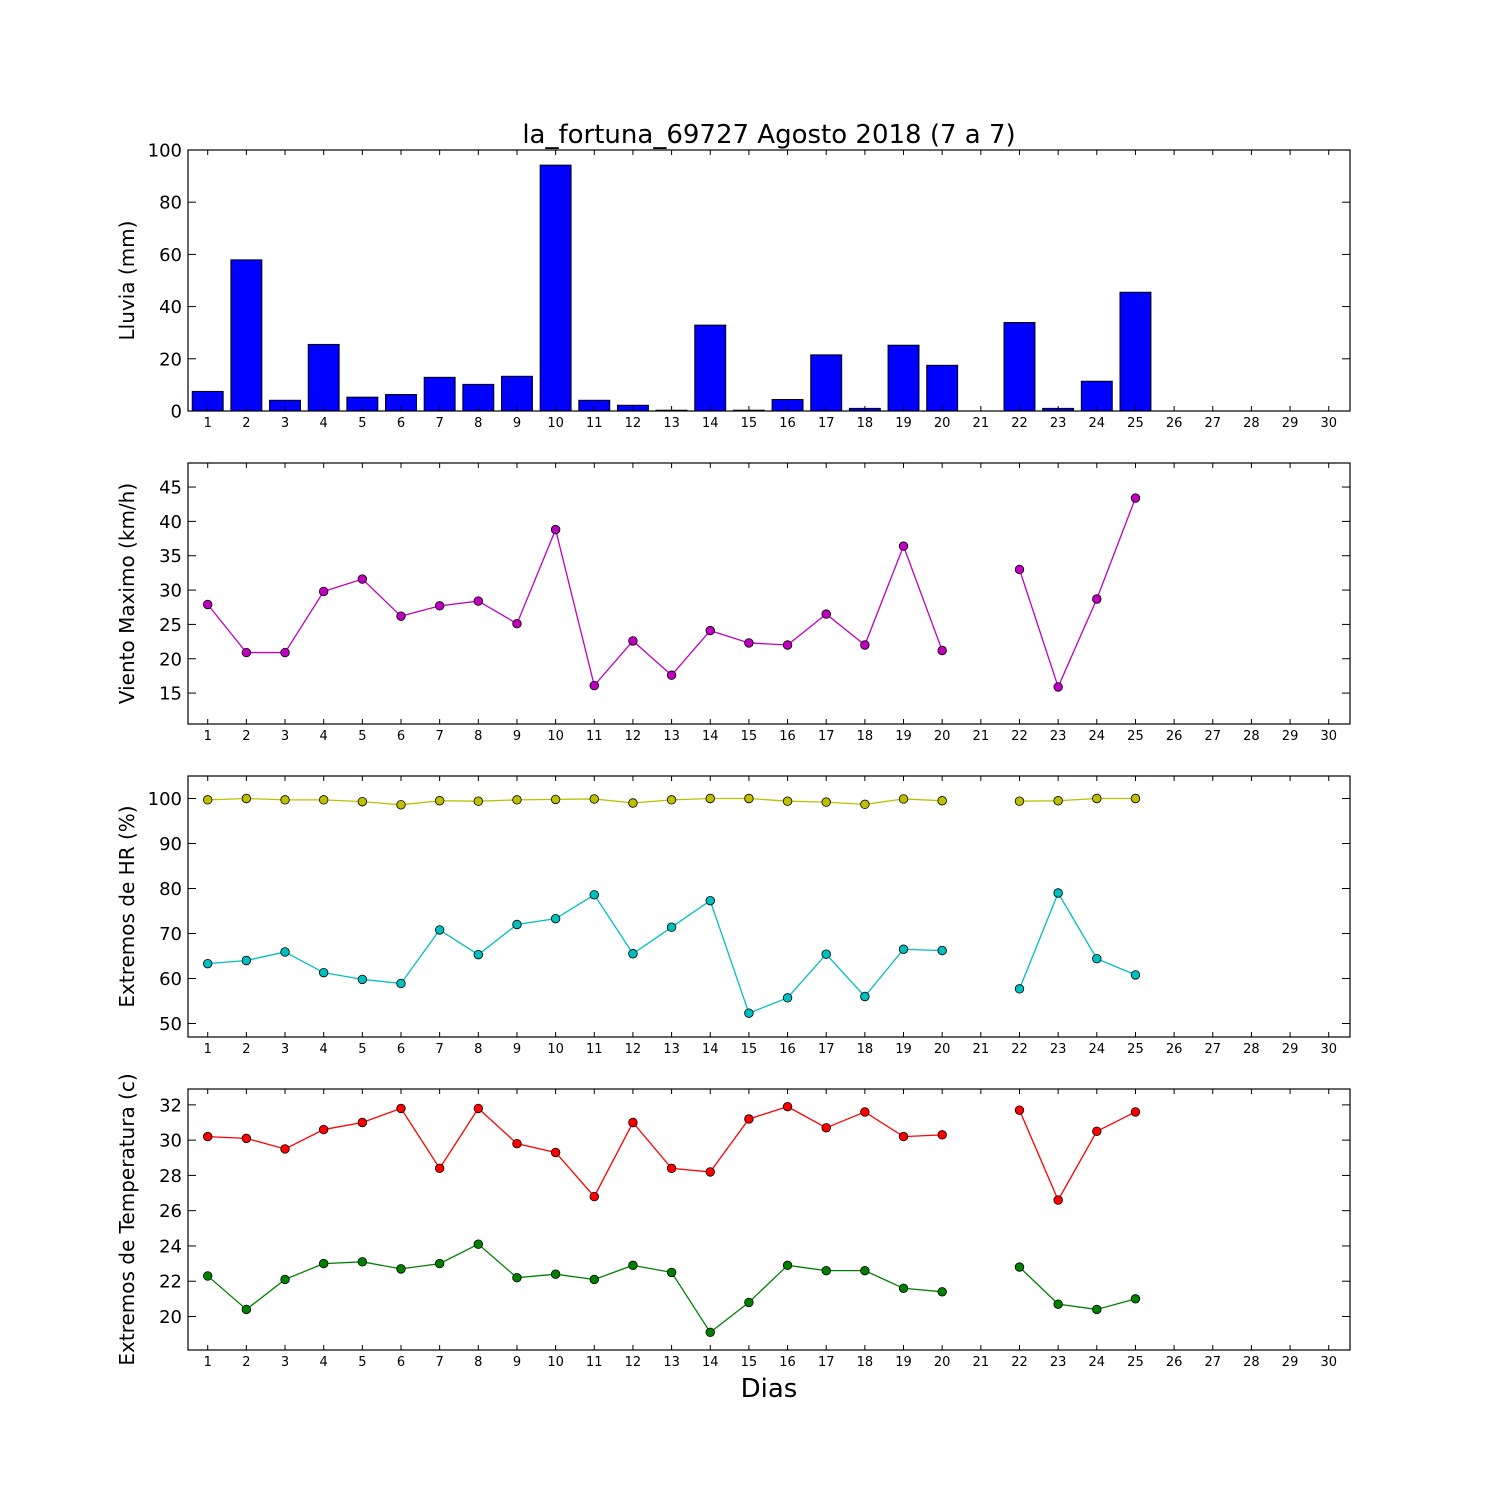  I want to click on y-tick-label: 20, so click(170, 659).